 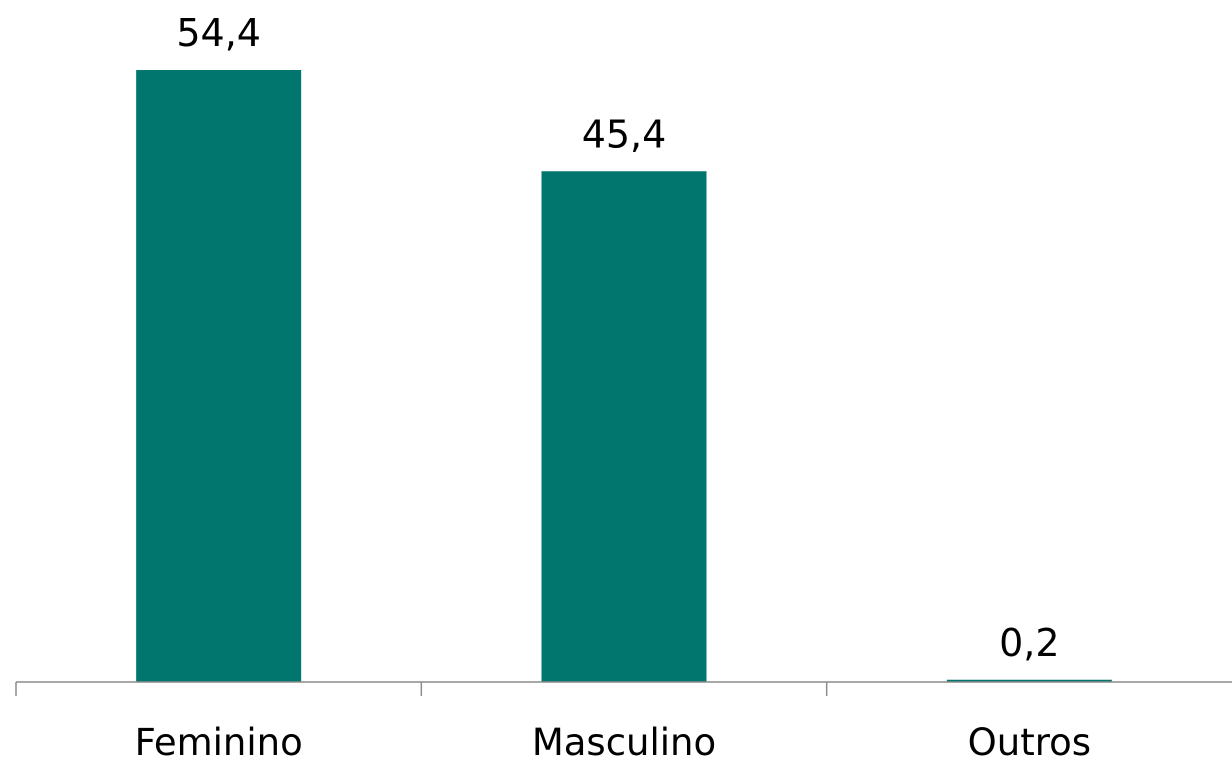 I want to click on x-tick-label-feminino: Feminino, so click(x=219, y=741).